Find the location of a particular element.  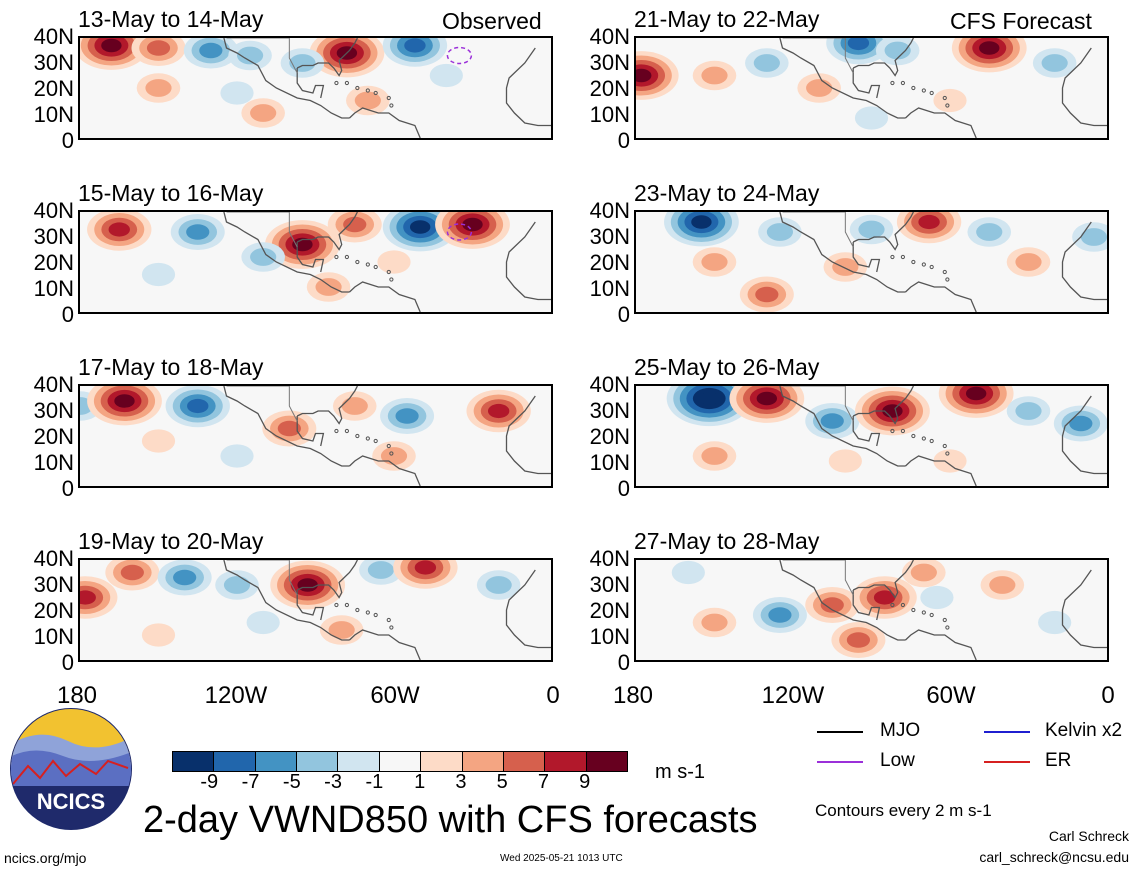

panel-2-y-tick-20n: 20N is located at coordinates (609, 88).